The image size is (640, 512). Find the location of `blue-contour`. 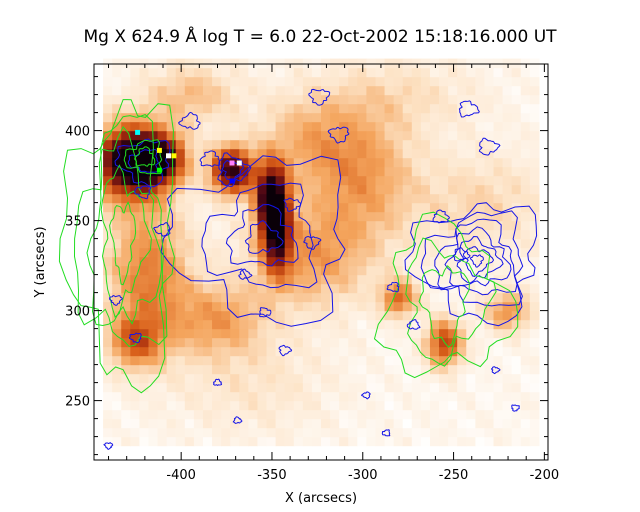

blue-contour is located at coordinates (210, 158).